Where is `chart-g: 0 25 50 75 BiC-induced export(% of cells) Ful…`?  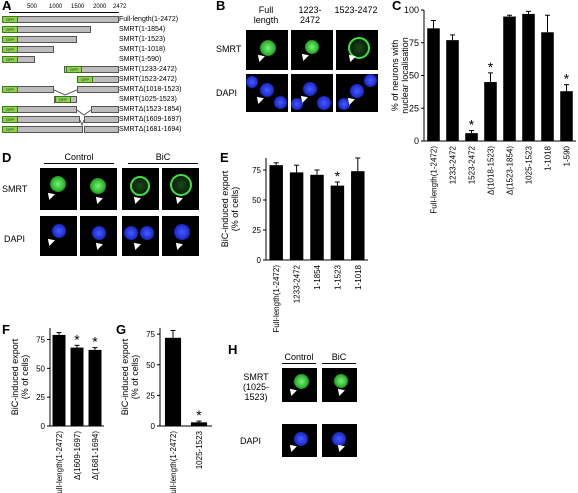 chart-g: 0 25 50 75 BiC-induced export(% of cells) Ful… is located at coordinates (166, 410).